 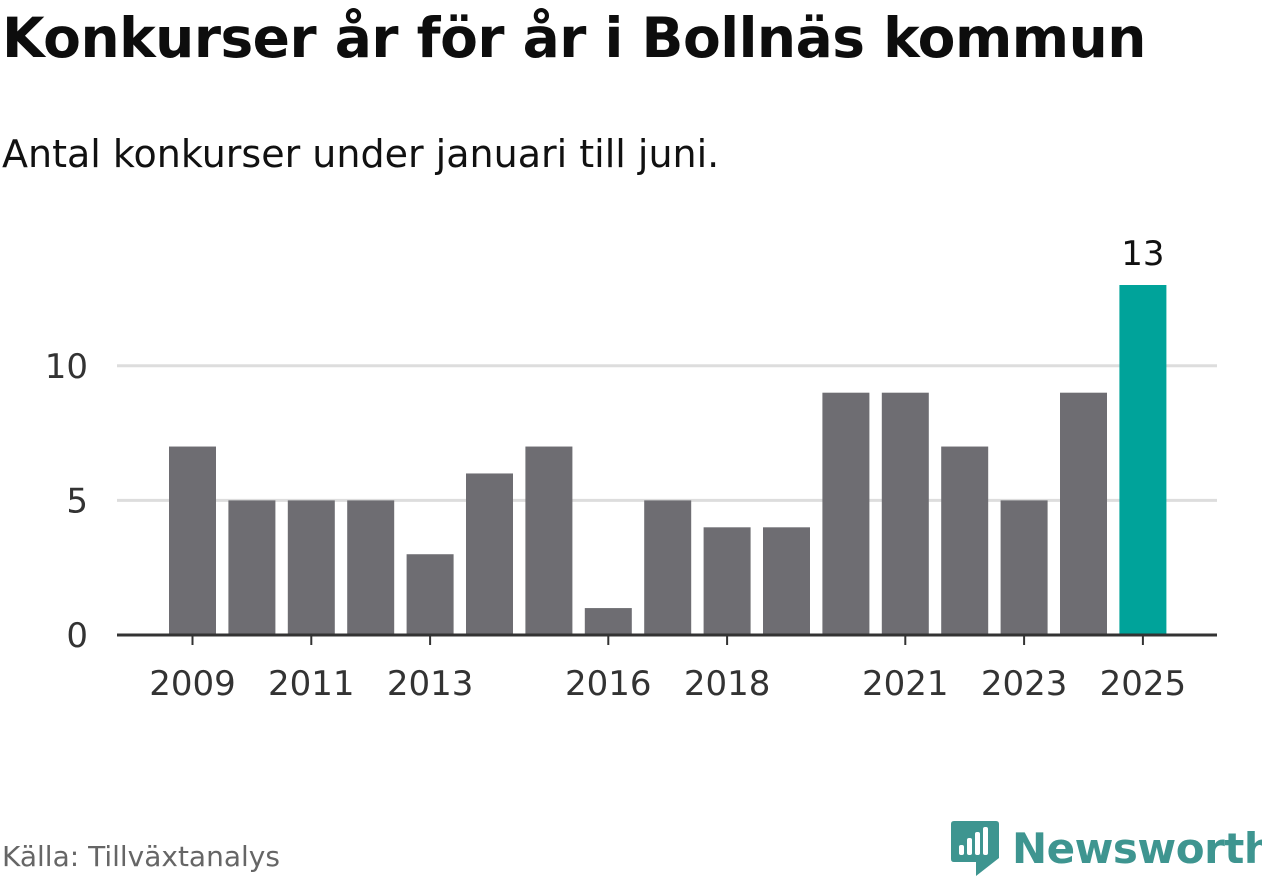 I want to click on bar-2022, so click(x=965, y=540).